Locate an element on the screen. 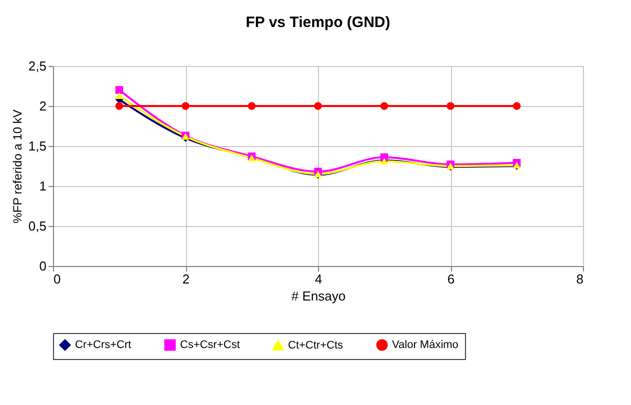 Image resolution: width=631 pixels, height=405 pixels. chart-title: FP vs Tiempo (GND) is located at coordinates (318, 22).